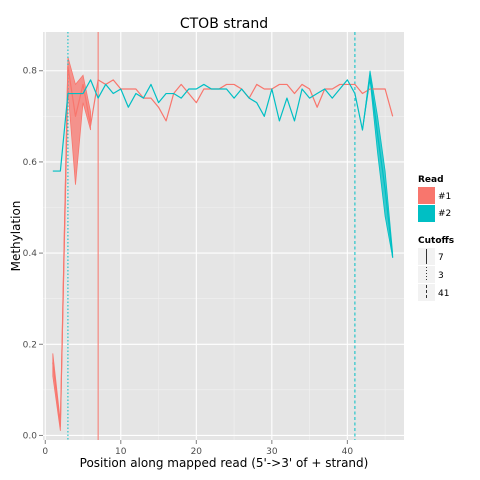  Describe the element at coordinates (441, 258) in the screenshot. I see `legend-label-cutoff-7: 7` at that location.